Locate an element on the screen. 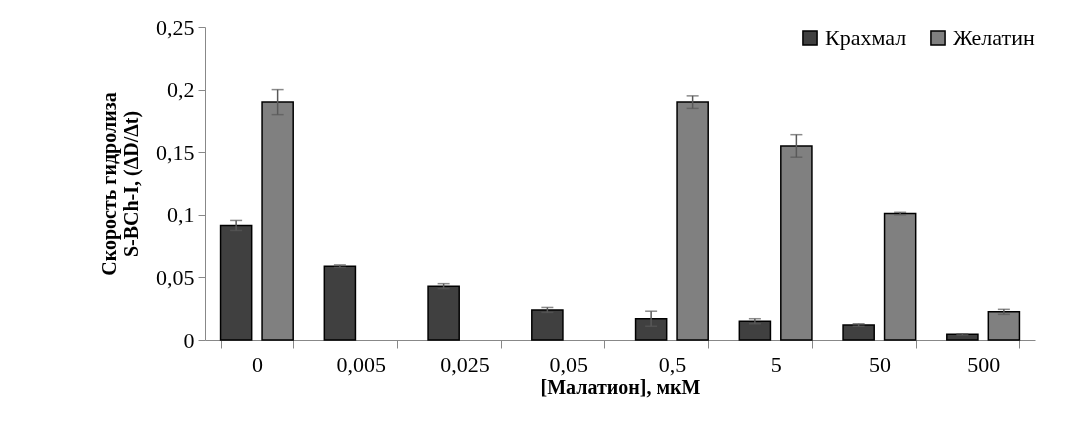 Image resolution: width=1065 pixels, height=425 pixels. x-tick-label: 50 is located at coordinates (879, 364).